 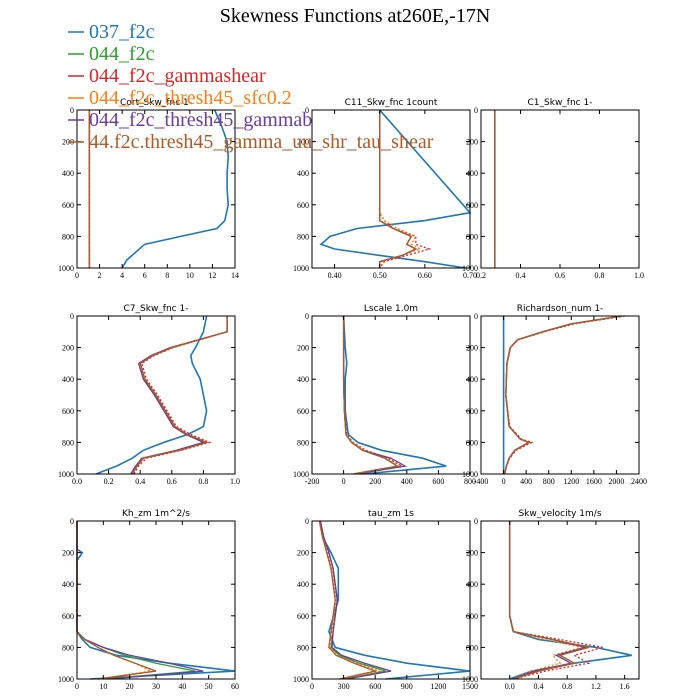 I want to click on x-tick-label: 0.6, so click(x=560, y=275).